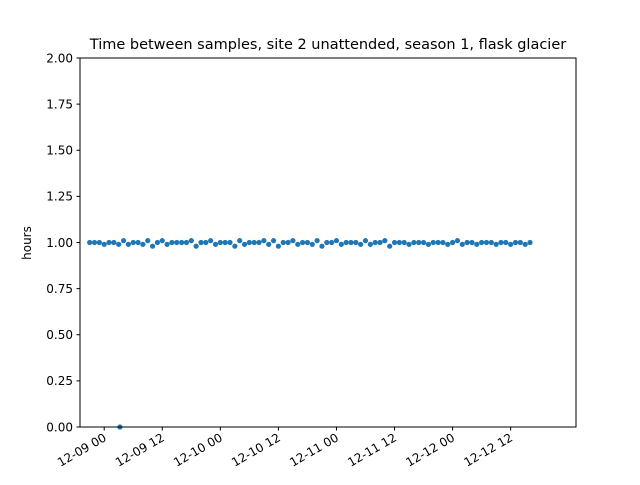 The width and height of the screenshot is (640, 485). I want to click on x-tick-label: 12-09 00, so click(82, 449).